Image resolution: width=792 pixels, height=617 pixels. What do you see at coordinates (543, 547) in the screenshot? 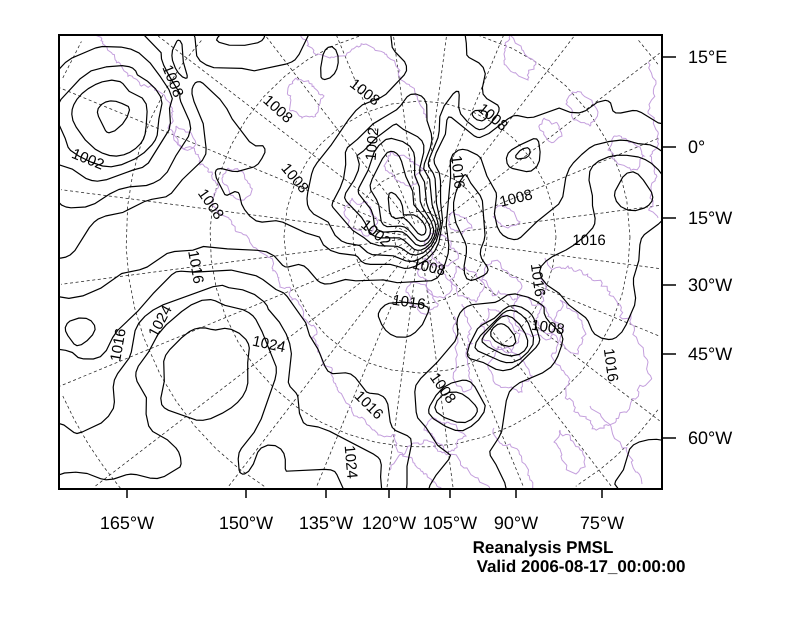
I see `svg-text: Reanalysis PMSL` at bounding box center [543, 547].